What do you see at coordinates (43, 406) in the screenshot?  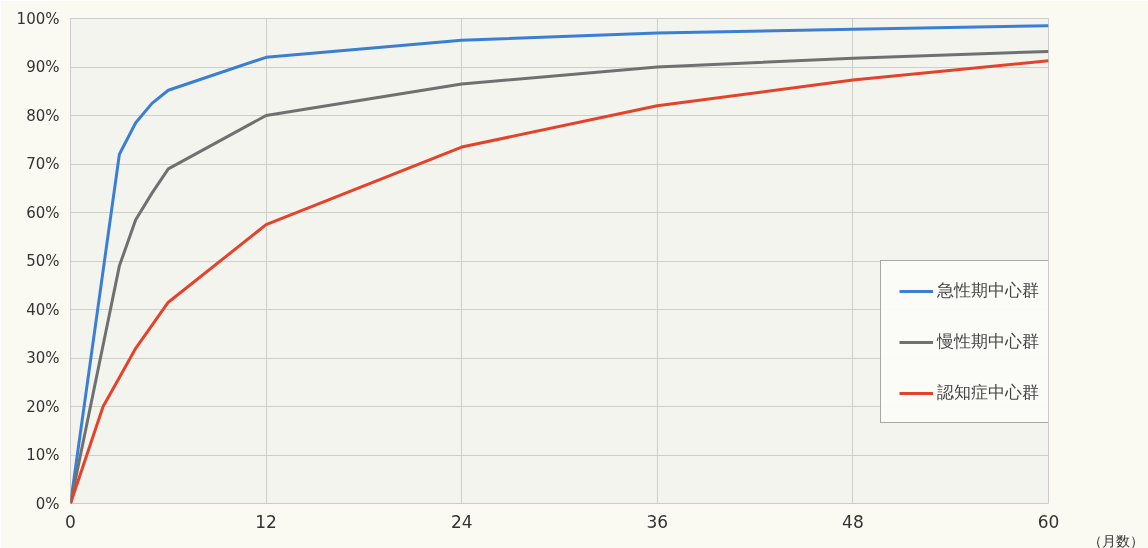 I see `y-tick-label: 20%` at bounding box center [43, 406].